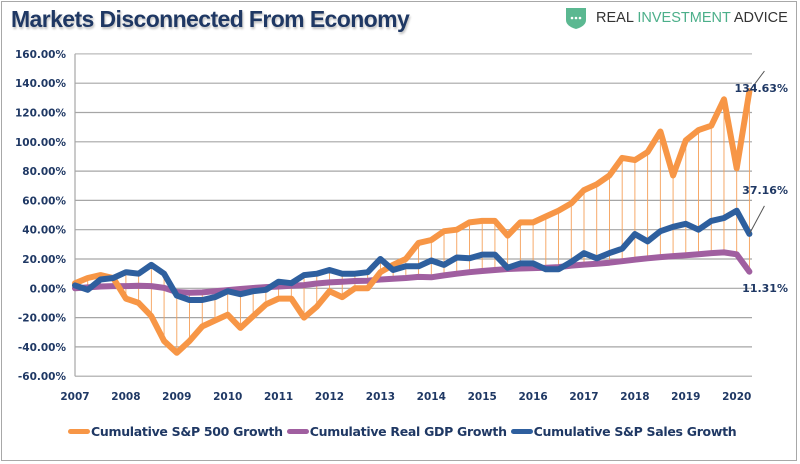 Image resolution: width=800 pixels, height=464 pixels. Describe the element at coordinates (48, 289) in the screenshot. I see `y-tick-label: 0.00%` at that location.